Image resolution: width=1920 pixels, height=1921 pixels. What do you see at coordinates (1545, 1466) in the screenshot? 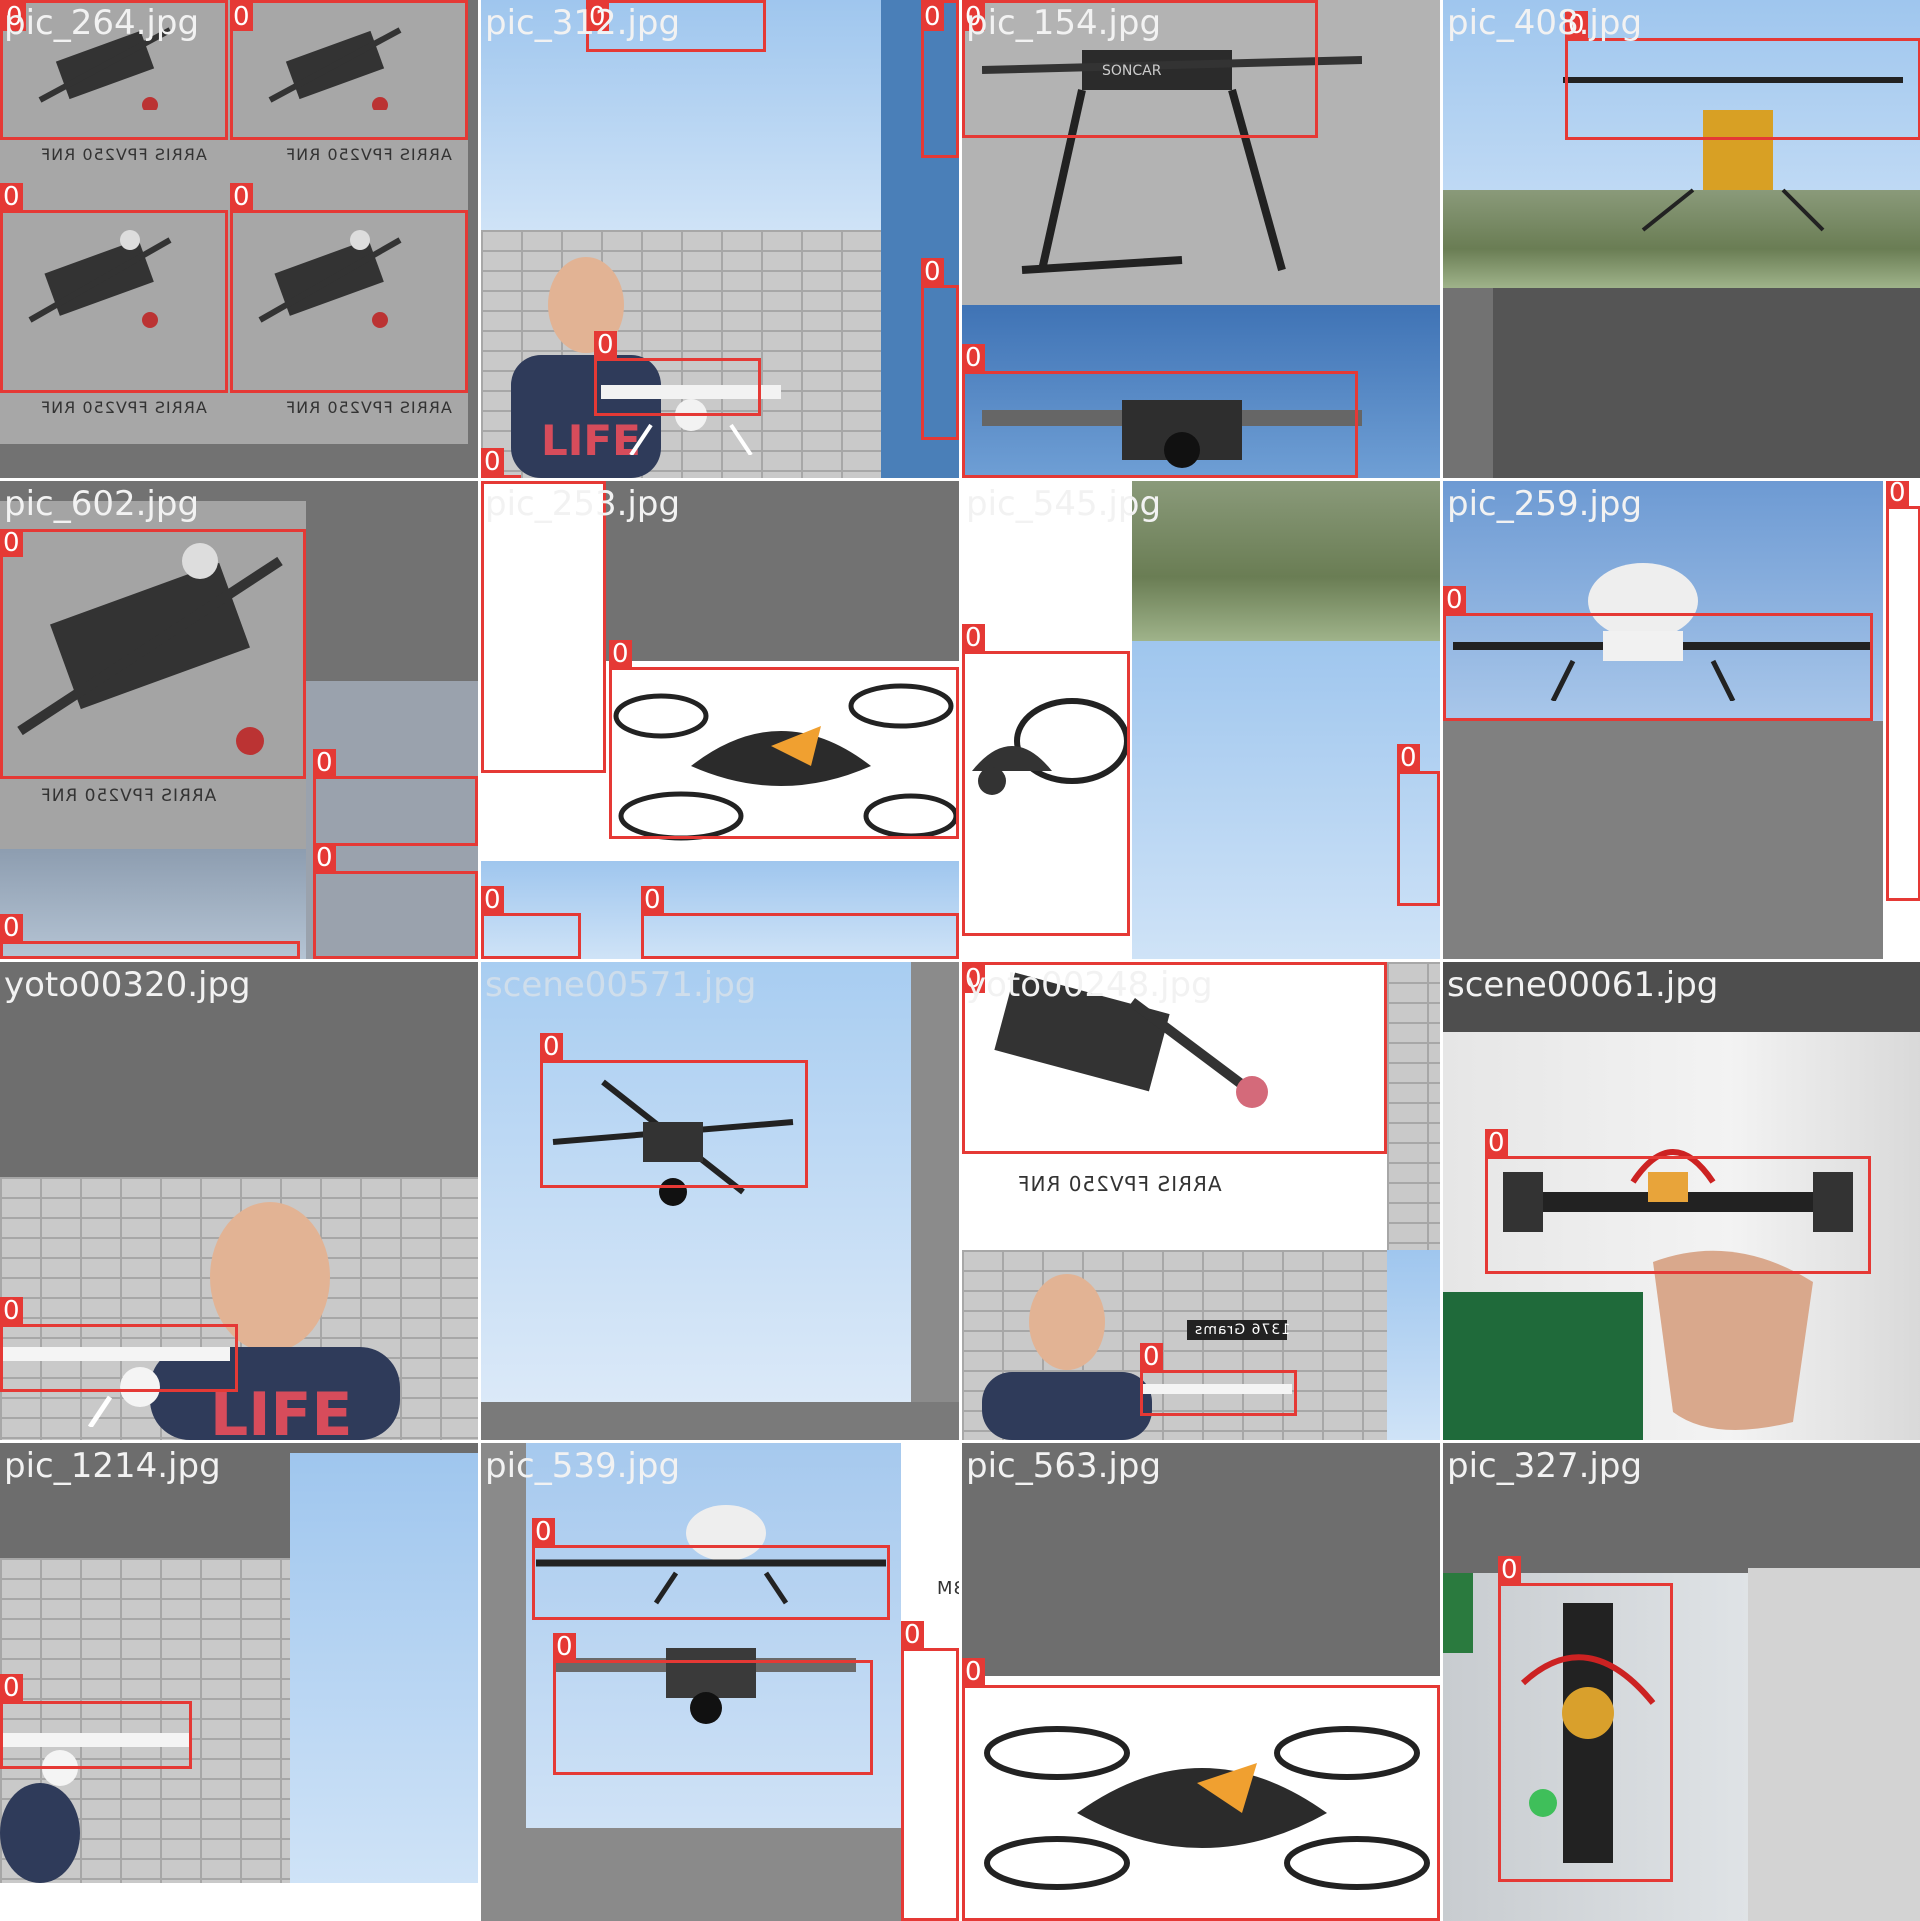
I see `tile-filename: pic_327.jpg` at bounding box center [1545, 1466].